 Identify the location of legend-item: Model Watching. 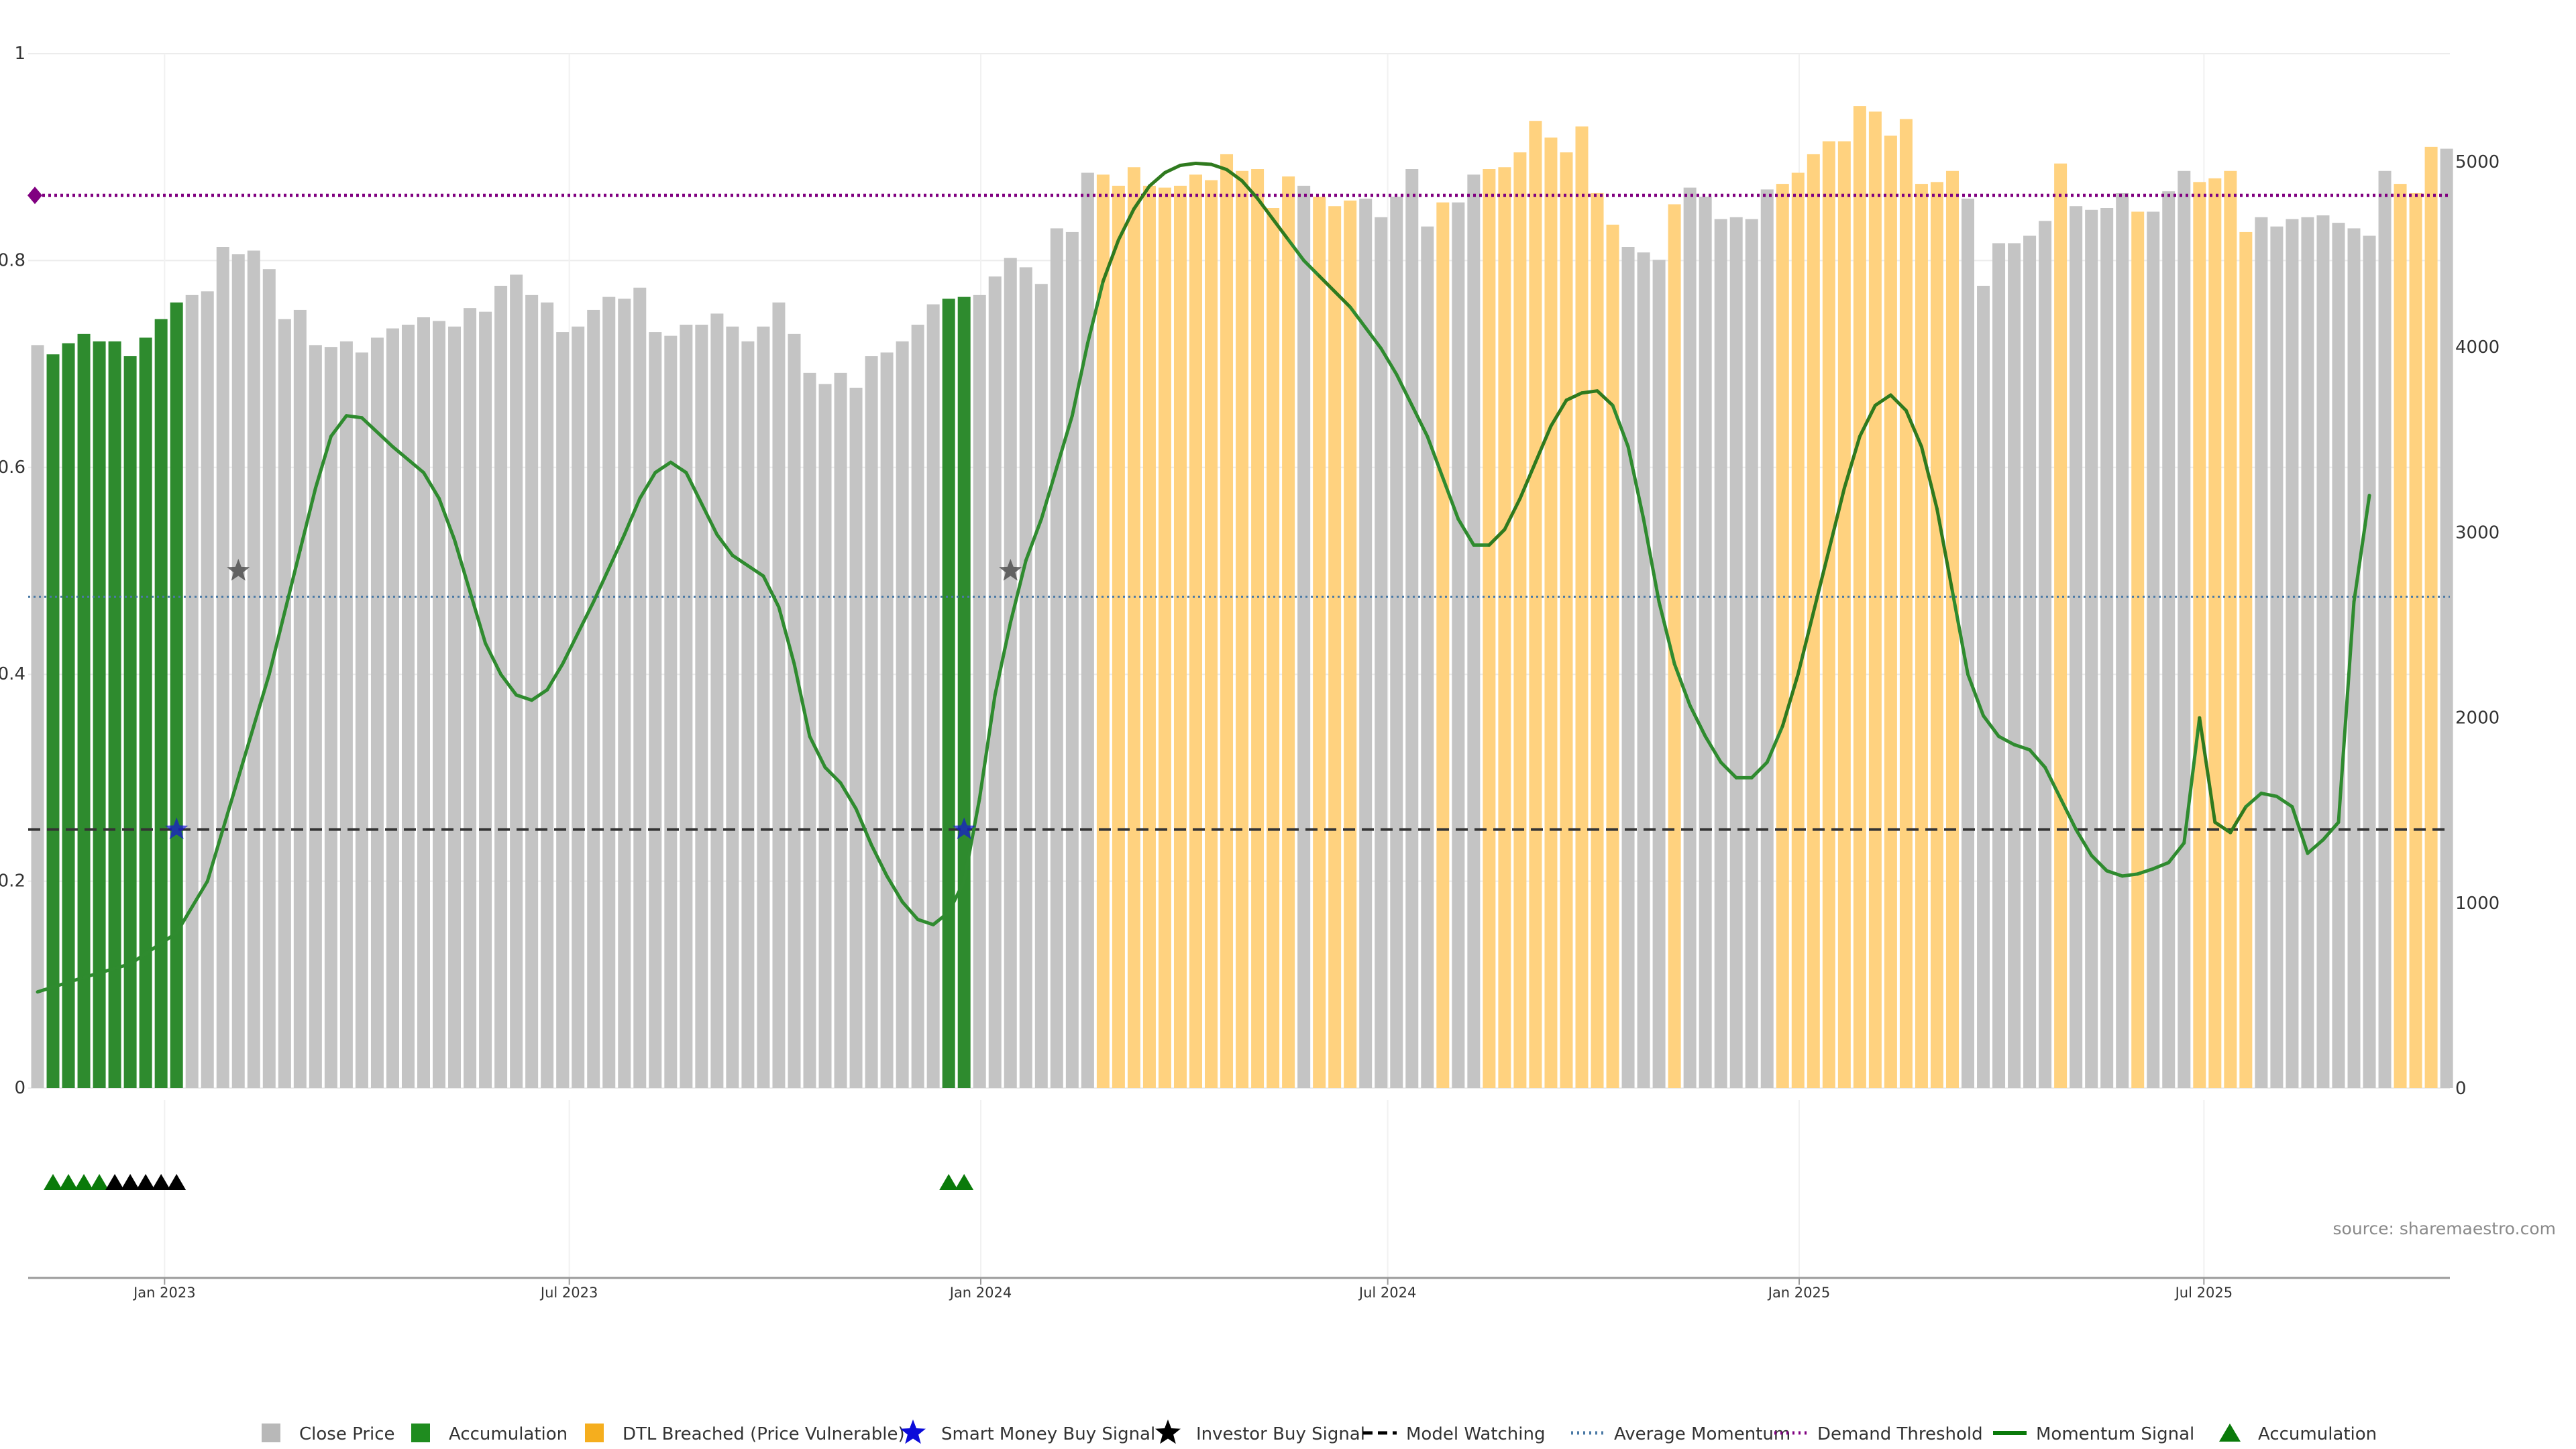
(1454, 1434).